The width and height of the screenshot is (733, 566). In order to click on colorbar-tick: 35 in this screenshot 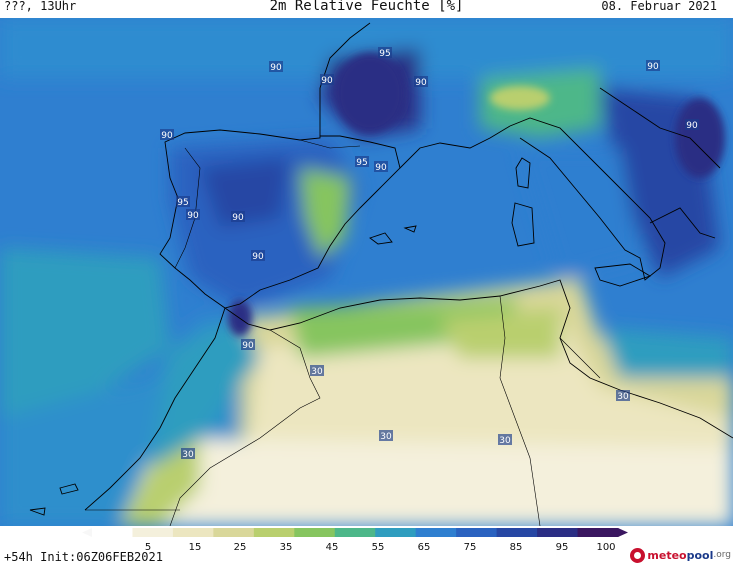, I will do `click(286, 547)`.